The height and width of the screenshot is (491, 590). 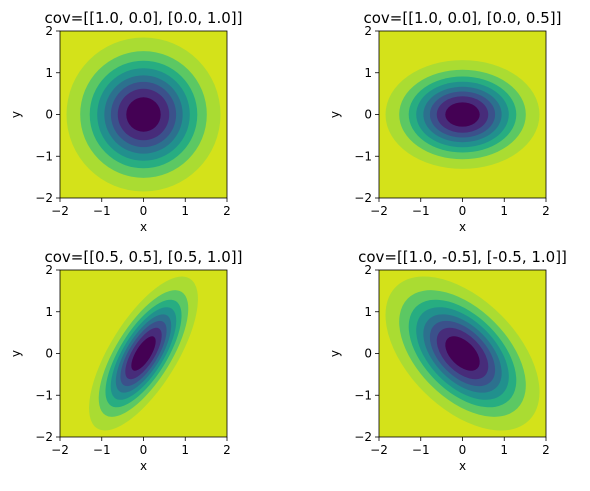 What do you see at coordinates (462, 18) in the screenshot?
I see `chart-title: cov=[[1.0, 0.0], [0.0, 0.5]]` at bounding box center [462, 18].